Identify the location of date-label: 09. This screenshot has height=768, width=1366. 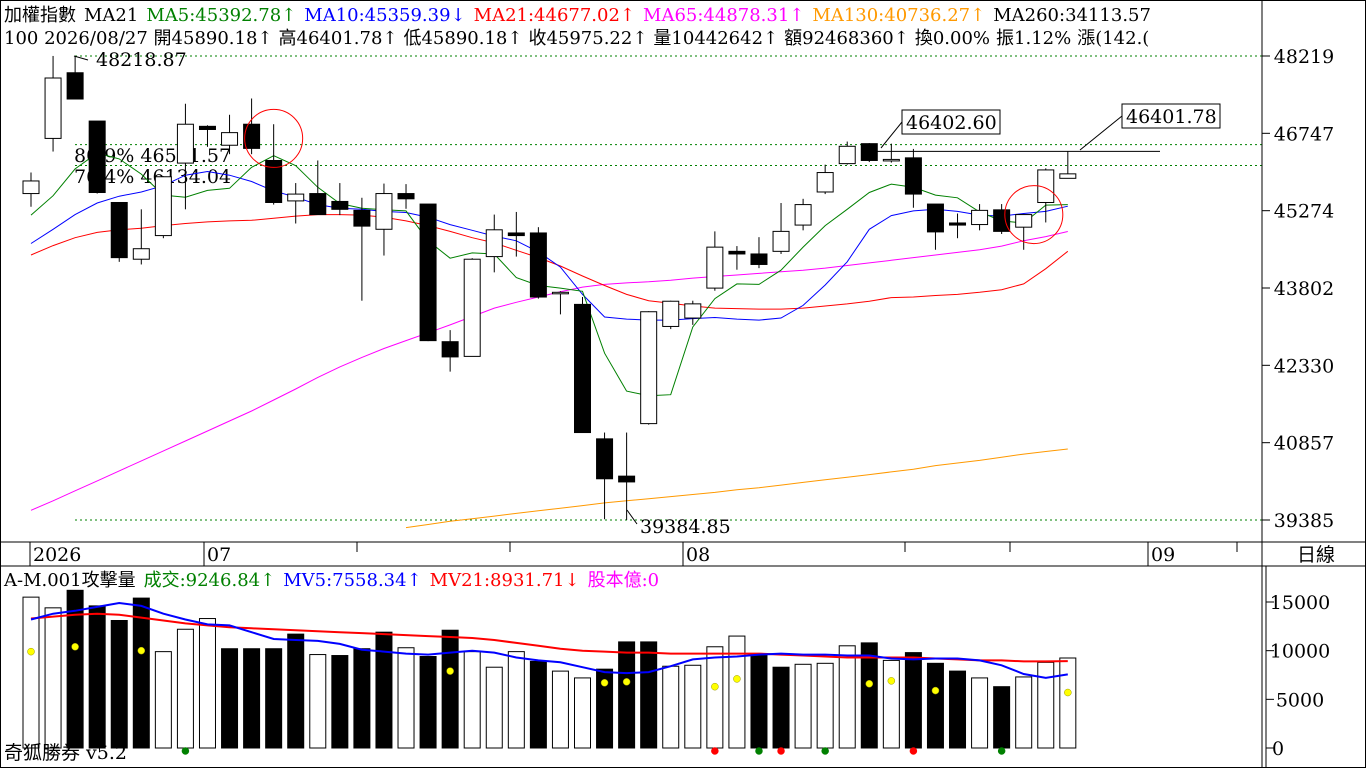
(1163, 555).